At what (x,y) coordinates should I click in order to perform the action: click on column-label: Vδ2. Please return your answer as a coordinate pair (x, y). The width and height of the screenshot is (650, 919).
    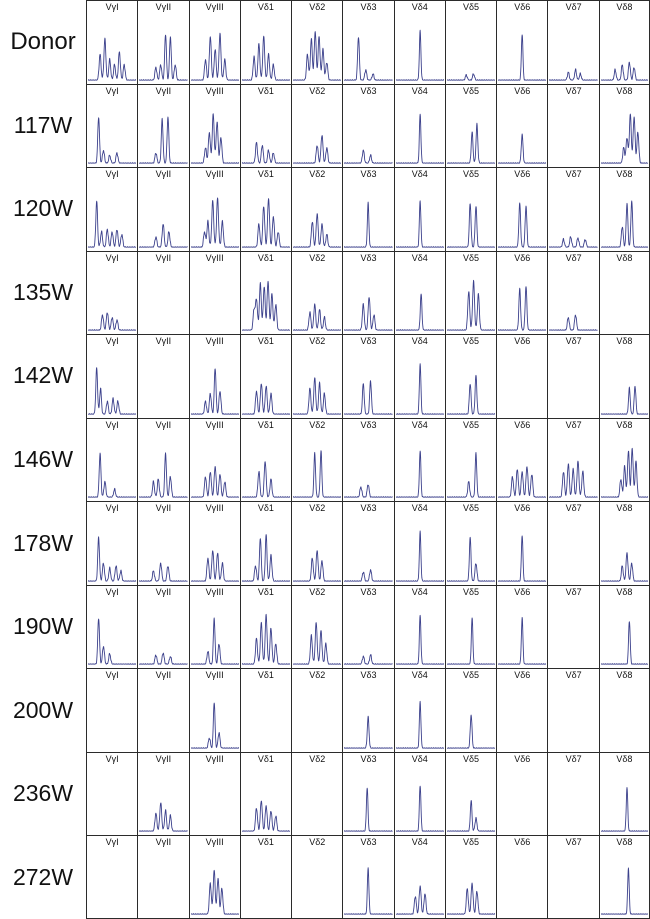
    Looking at the image, I should click on (317, 257).